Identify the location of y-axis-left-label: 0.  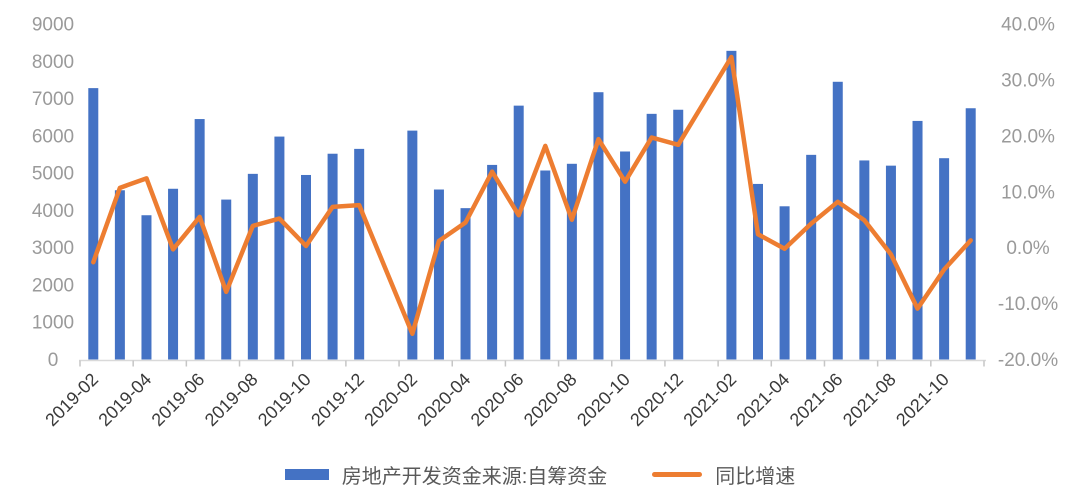
(53, 360).